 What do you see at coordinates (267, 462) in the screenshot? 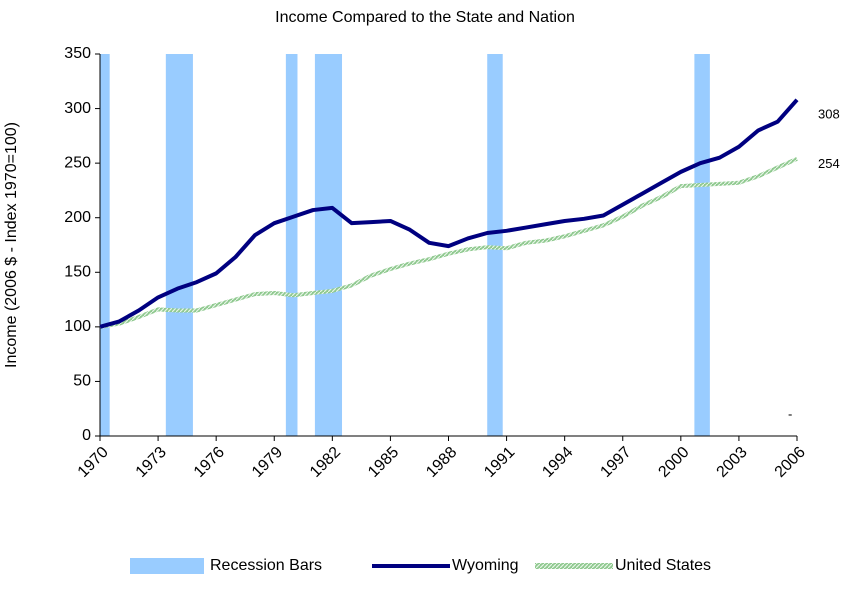
I see `x-tick-label: 1979` at bounding box center [267, 462].